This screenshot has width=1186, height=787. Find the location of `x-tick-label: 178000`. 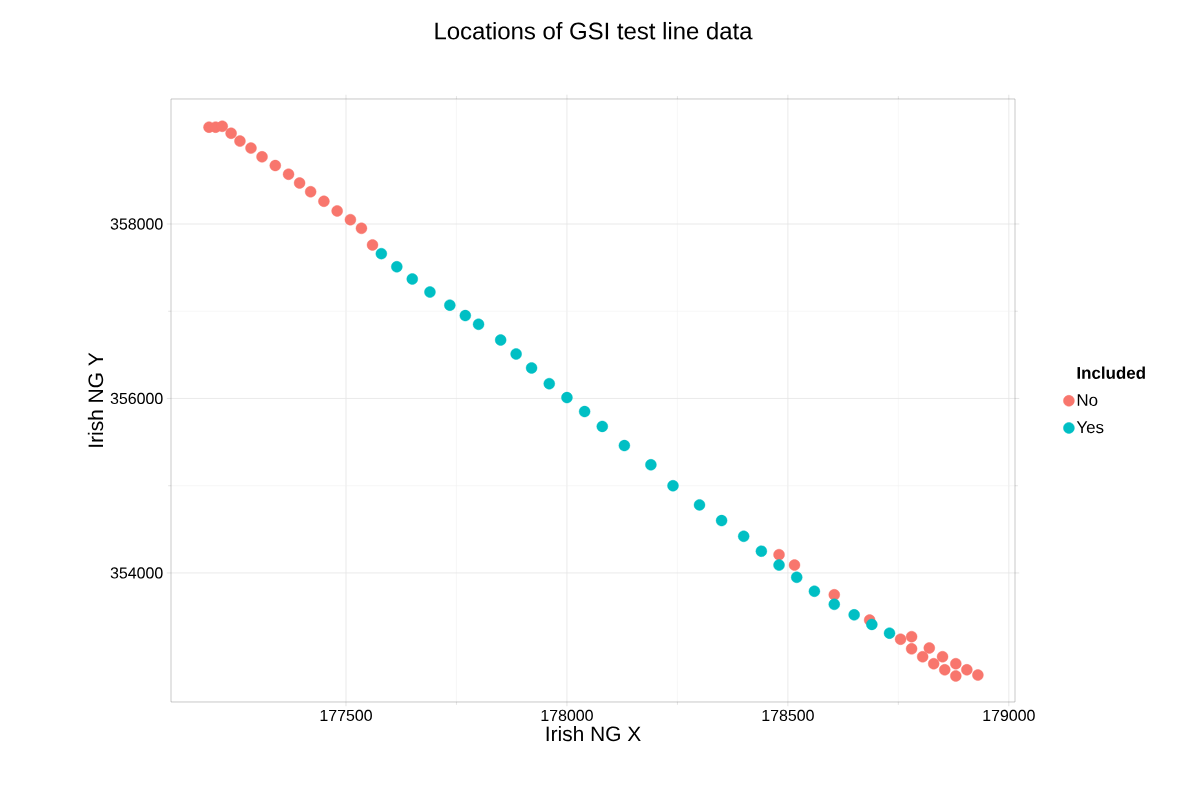

x-tick-label: 178000 is located at coordinates (567, 715).